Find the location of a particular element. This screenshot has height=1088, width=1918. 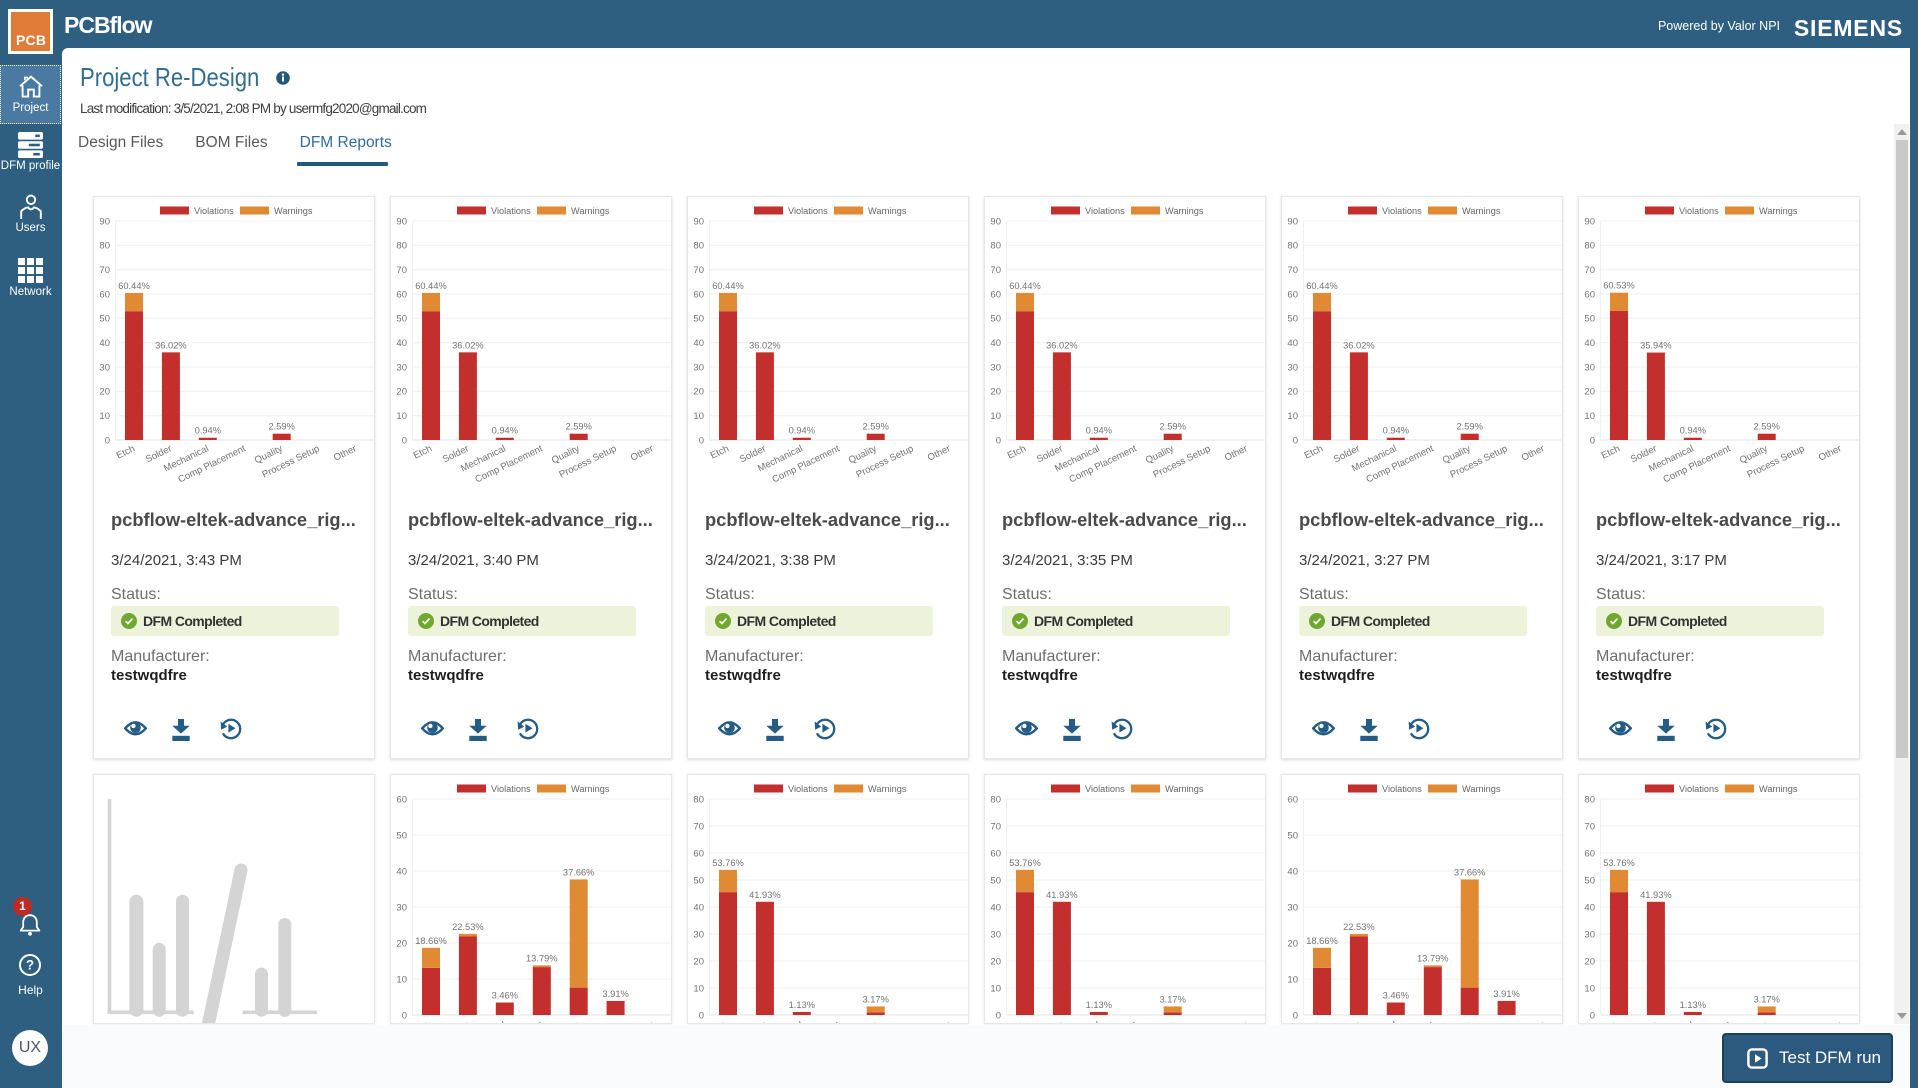

svg-text: 3.91% is located at coordinates (1506, 994).